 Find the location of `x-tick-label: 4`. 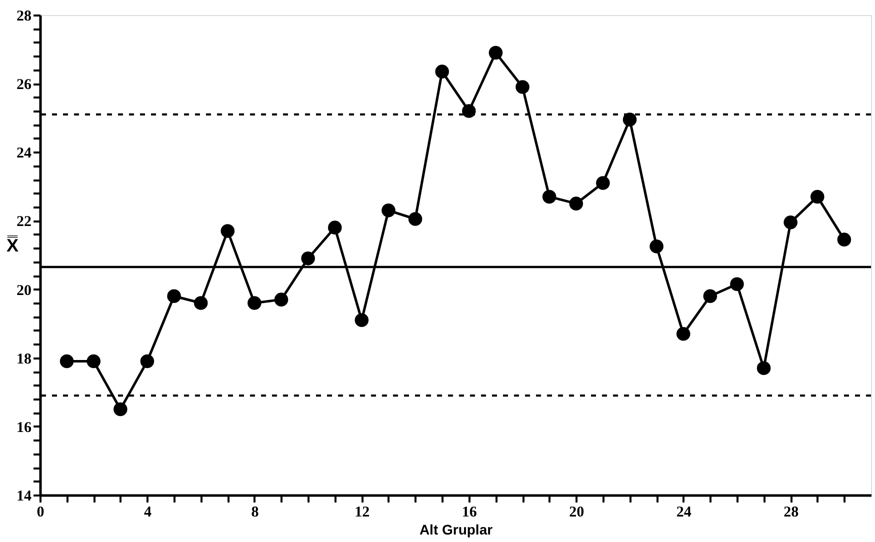

x-tick-label: 4 is located at coordinates (148, 512).